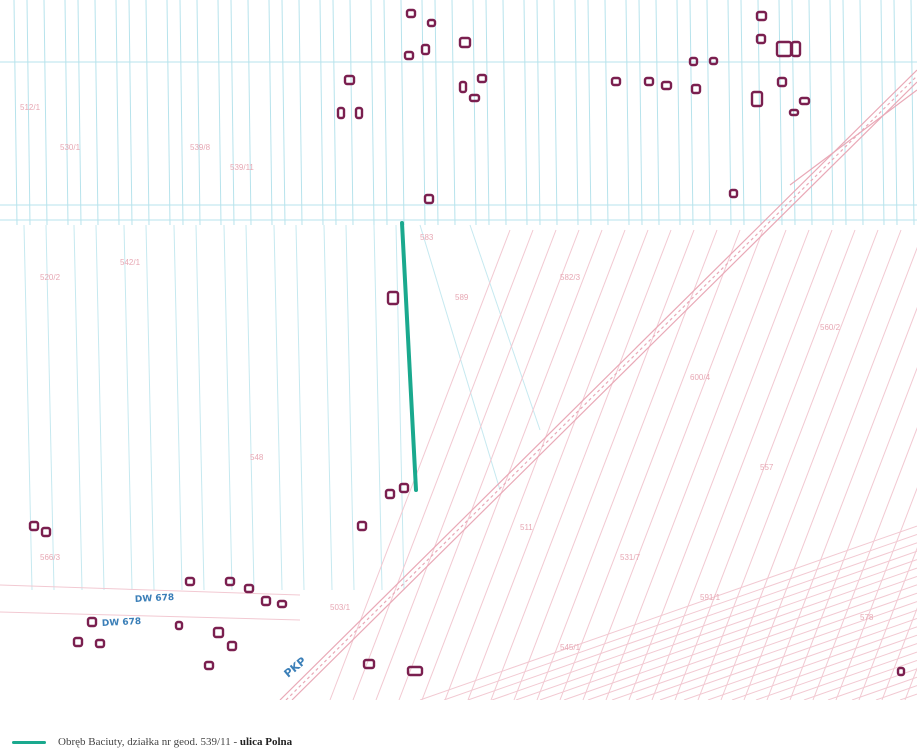 This screenshot has width=917, height=754. What do you see at coordinates (867, 617) in the screenshot?
I see `parcel-number-label: 578` at bounding box center [867, 617].